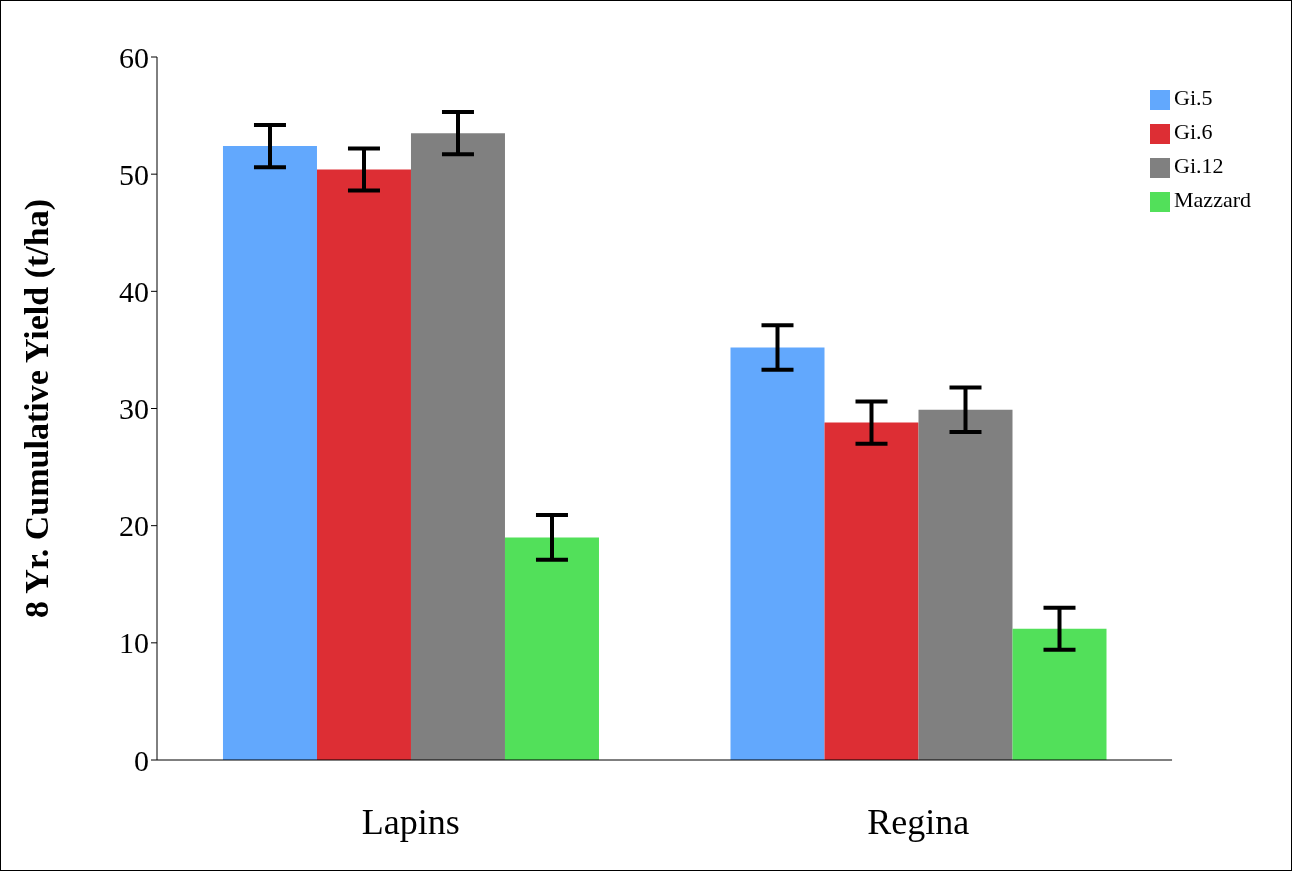  What do you see at coordinates (134, 291) in the screenshot?
I see `y-tick-label: 40` at bounding box center [134, 291].